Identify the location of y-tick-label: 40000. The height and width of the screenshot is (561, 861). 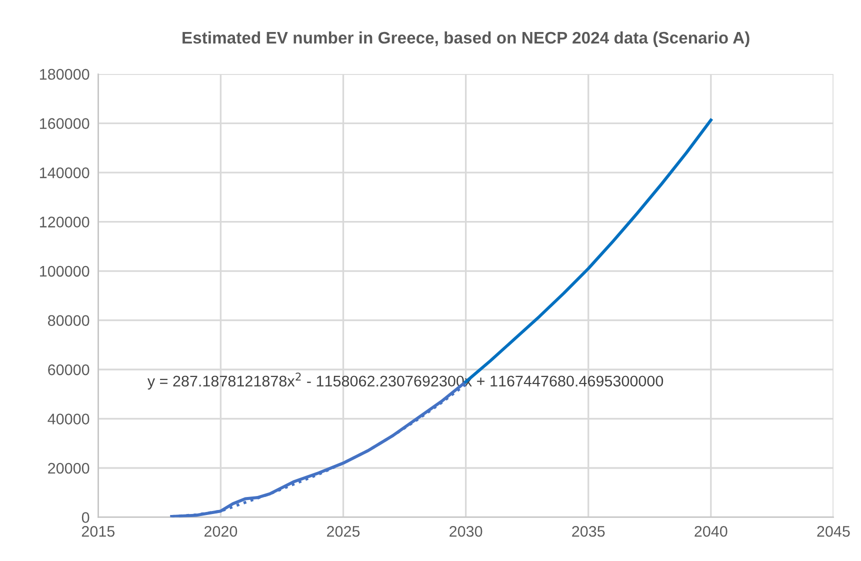
(69, 419).